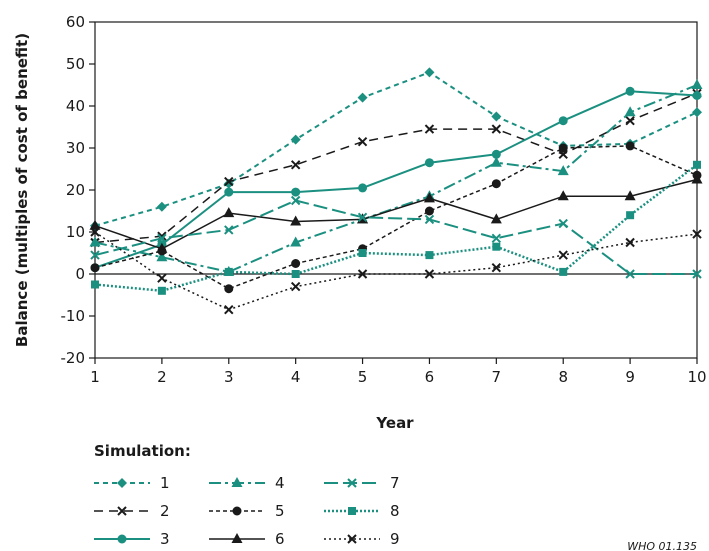  I want to click on legend-item-4: 4, so click(247, 483).